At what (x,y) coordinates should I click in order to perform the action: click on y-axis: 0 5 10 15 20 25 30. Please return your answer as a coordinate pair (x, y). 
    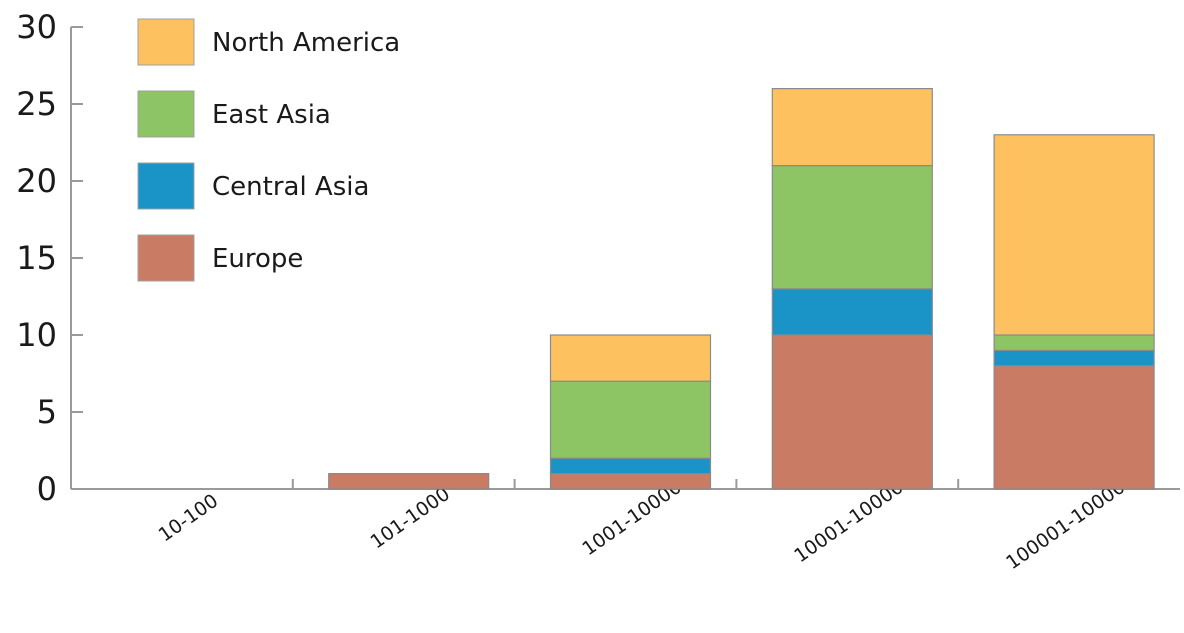
    Looking at the image, I should click on (49, 258).